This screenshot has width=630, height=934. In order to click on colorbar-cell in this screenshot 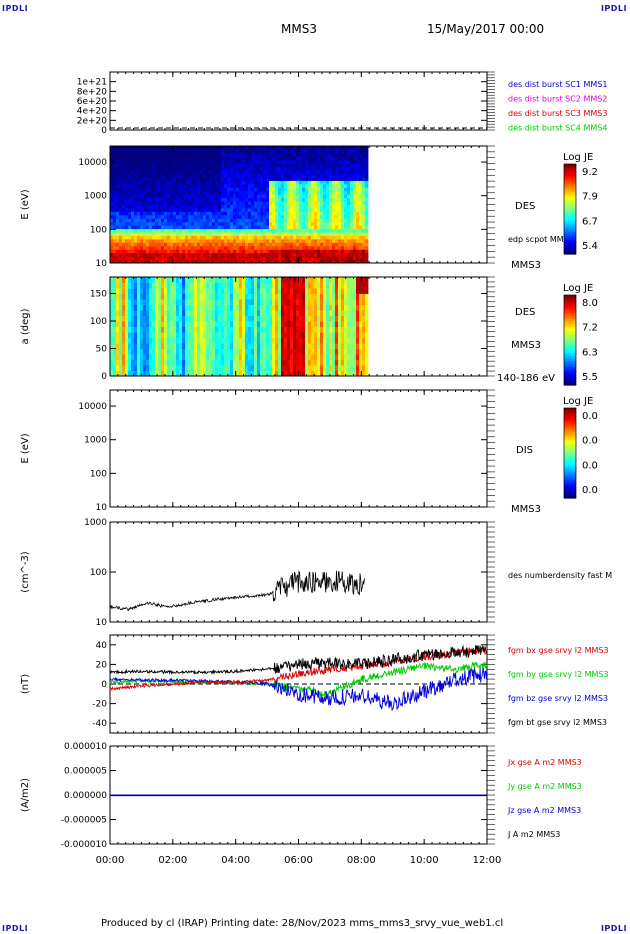, I will do `click(570, 193)`.